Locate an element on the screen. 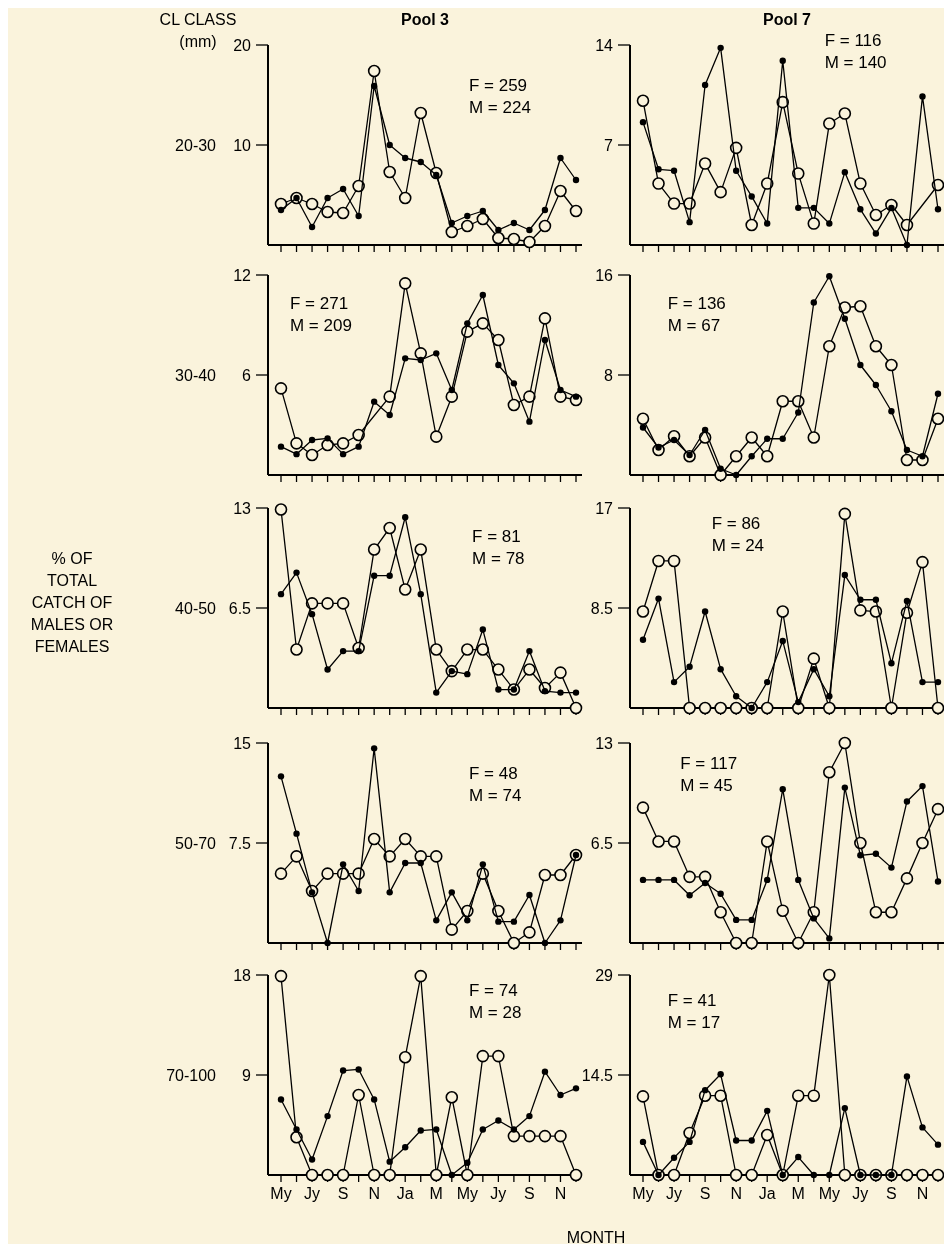  y-tick-label: 7 is located at coordinates (609, 145).